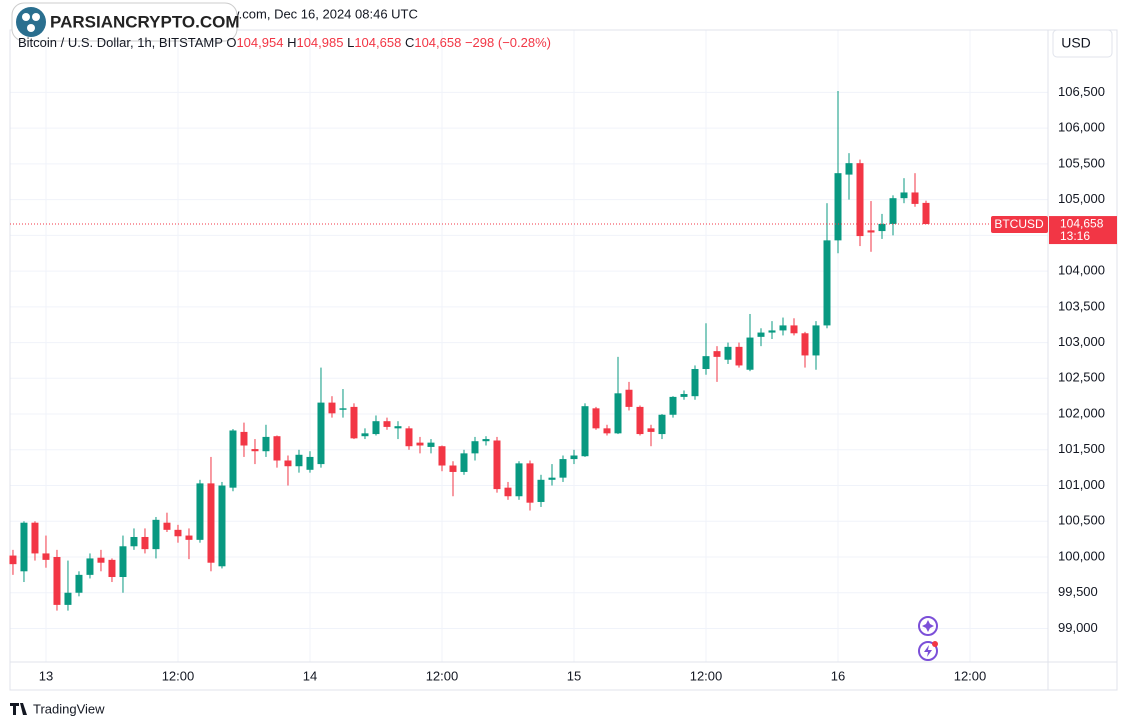 Image resolution: width=1127 pixels, height=726 pixels. I want to click on symbol-tag-bg, so click(1019, 225).